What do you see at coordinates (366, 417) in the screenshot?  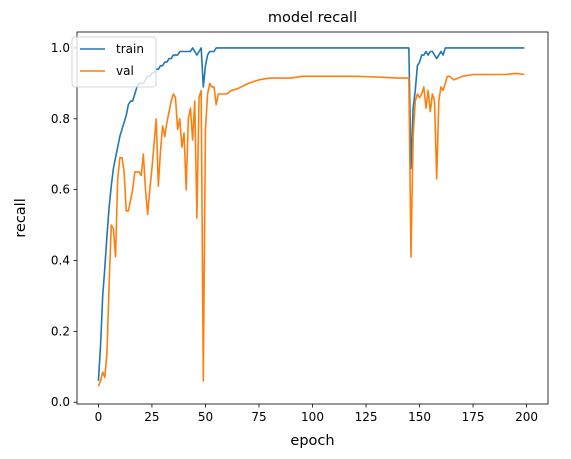 I see `x-tick-label: 125` at bounding box center [366, 417].